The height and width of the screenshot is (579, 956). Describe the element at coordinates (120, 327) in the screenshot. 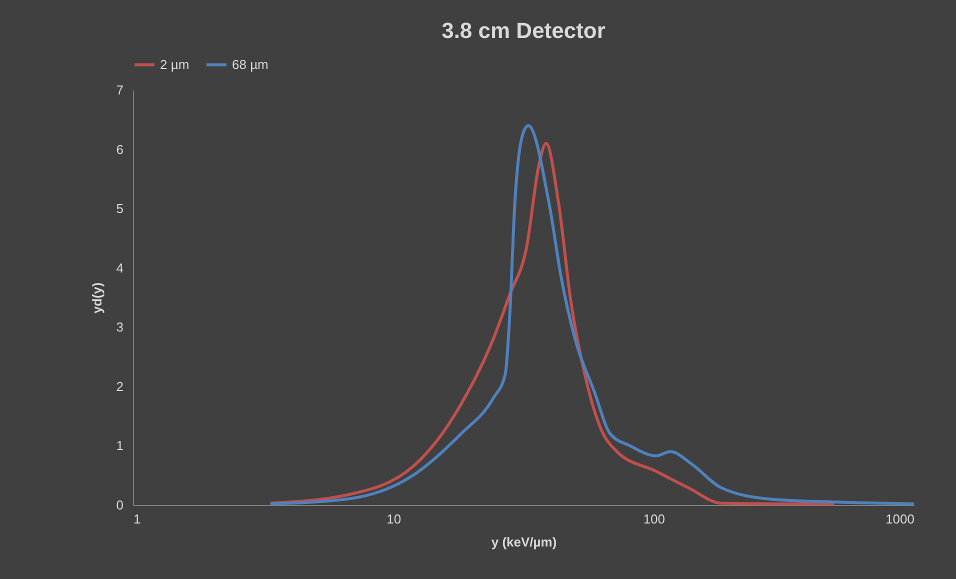

I see `y-tick-label: 3` at that location.